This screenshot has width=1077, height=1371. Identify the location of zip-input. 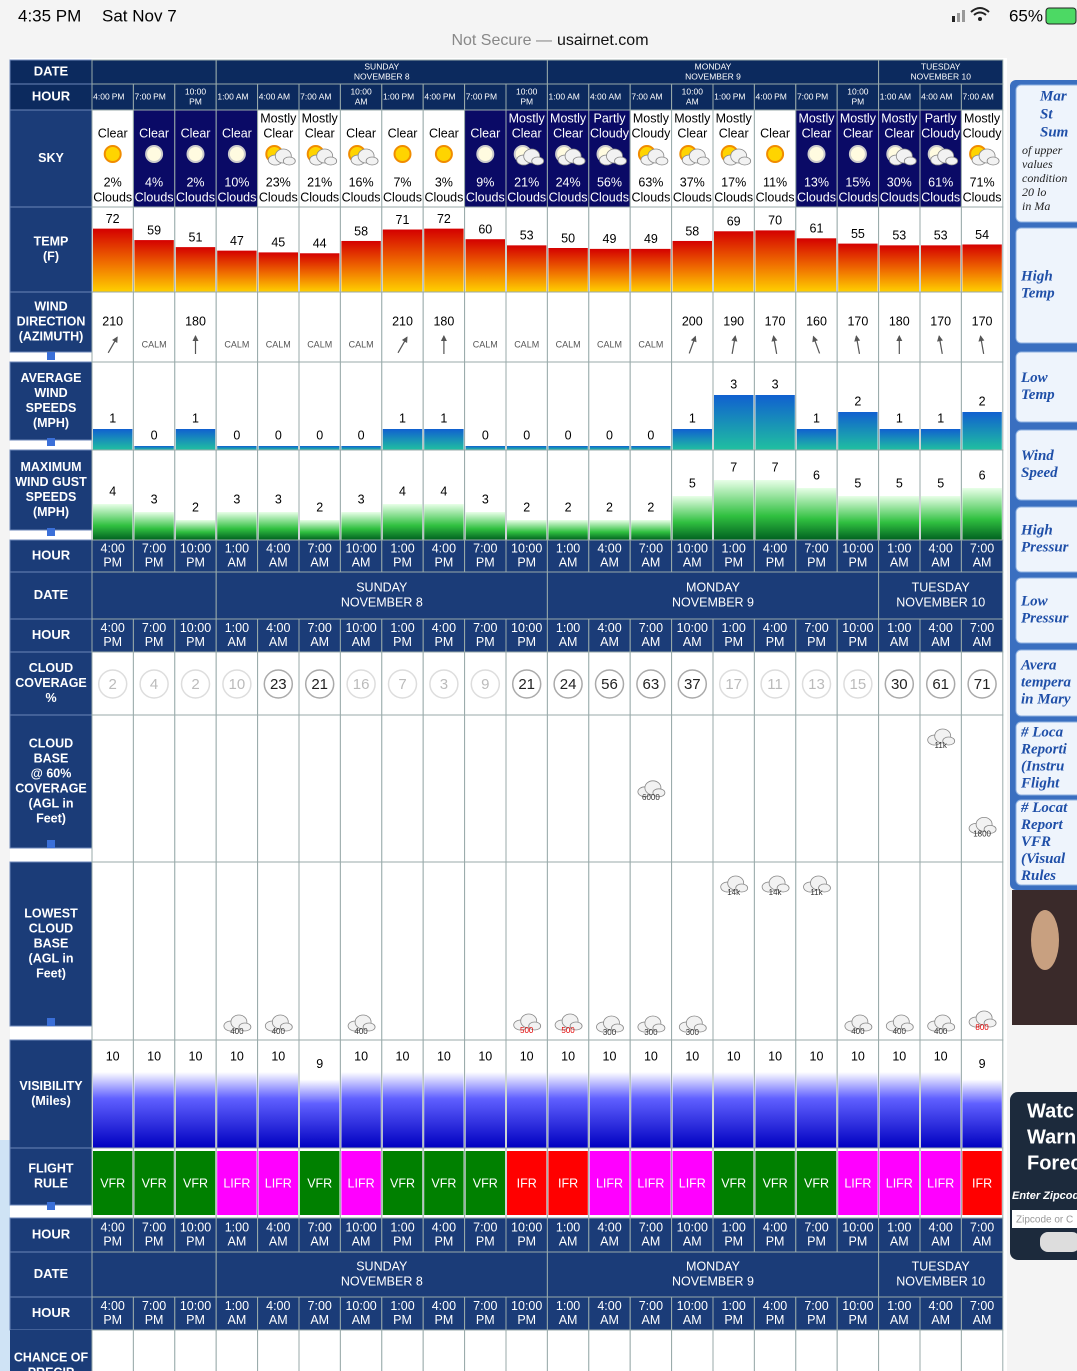
(1044, 1219).